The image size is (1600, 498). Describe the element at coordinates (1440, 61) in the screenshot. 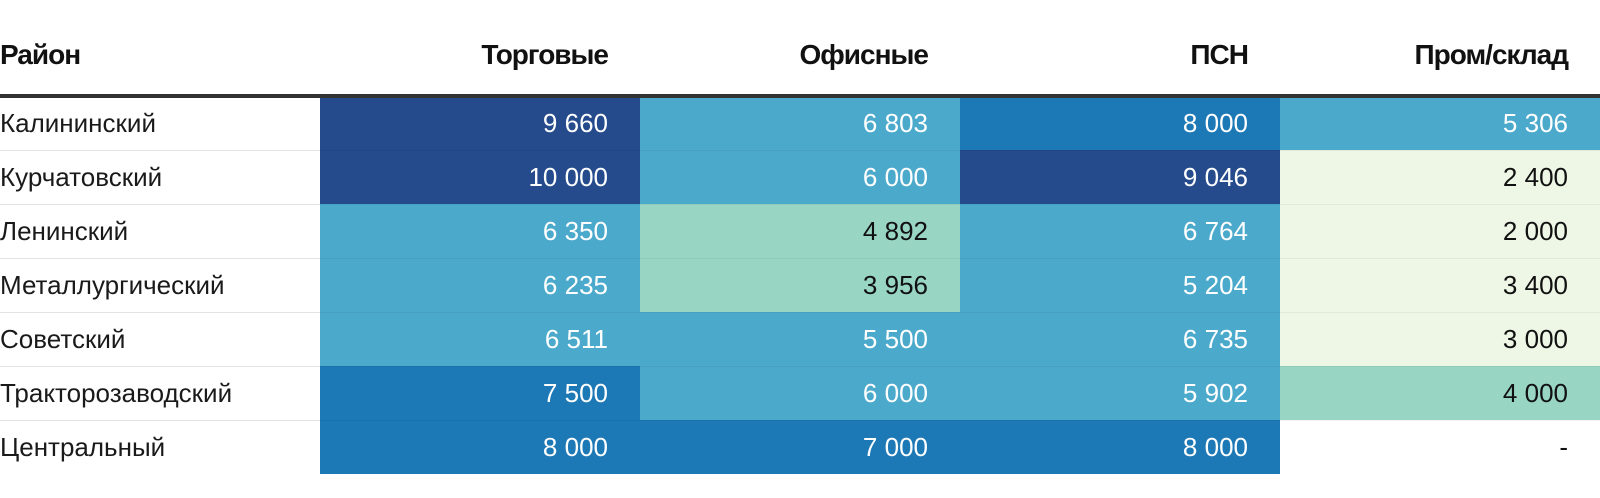

I see `column-header-industrial: Пром/склад` at that location.